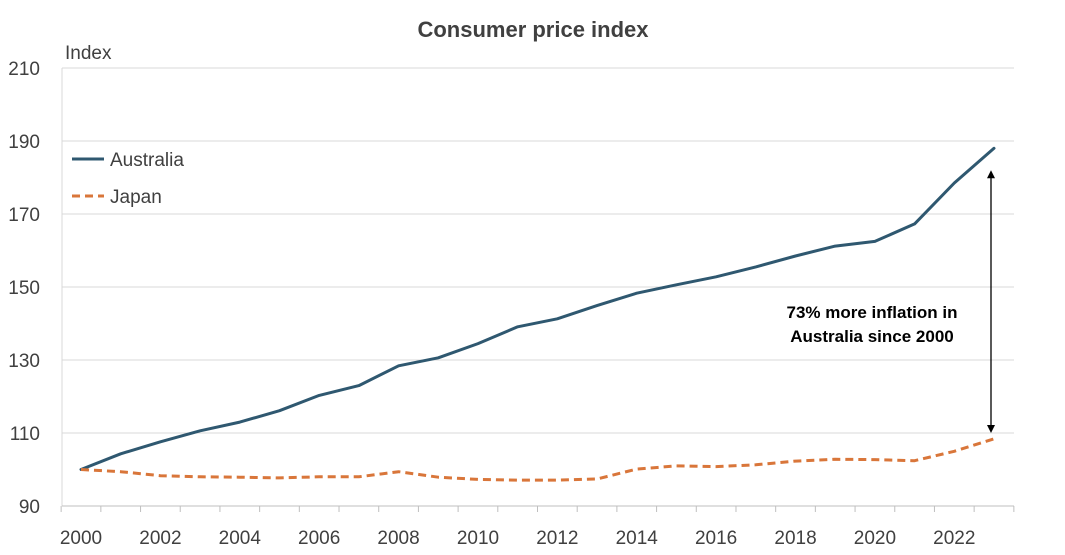  I want to click on x-tick-label: 2008, so click(398, 538).